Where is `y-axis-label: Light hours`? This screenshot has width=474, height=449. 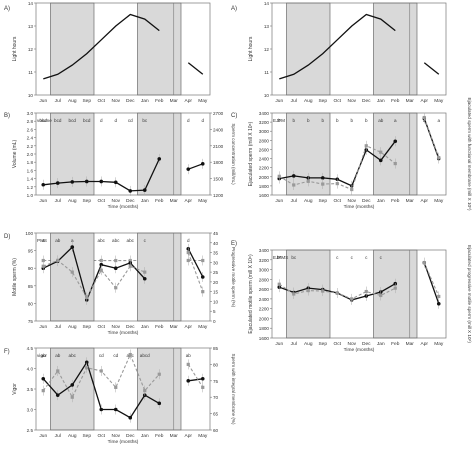 y-axis-label: Light hours is located at coordinates (251, 48).